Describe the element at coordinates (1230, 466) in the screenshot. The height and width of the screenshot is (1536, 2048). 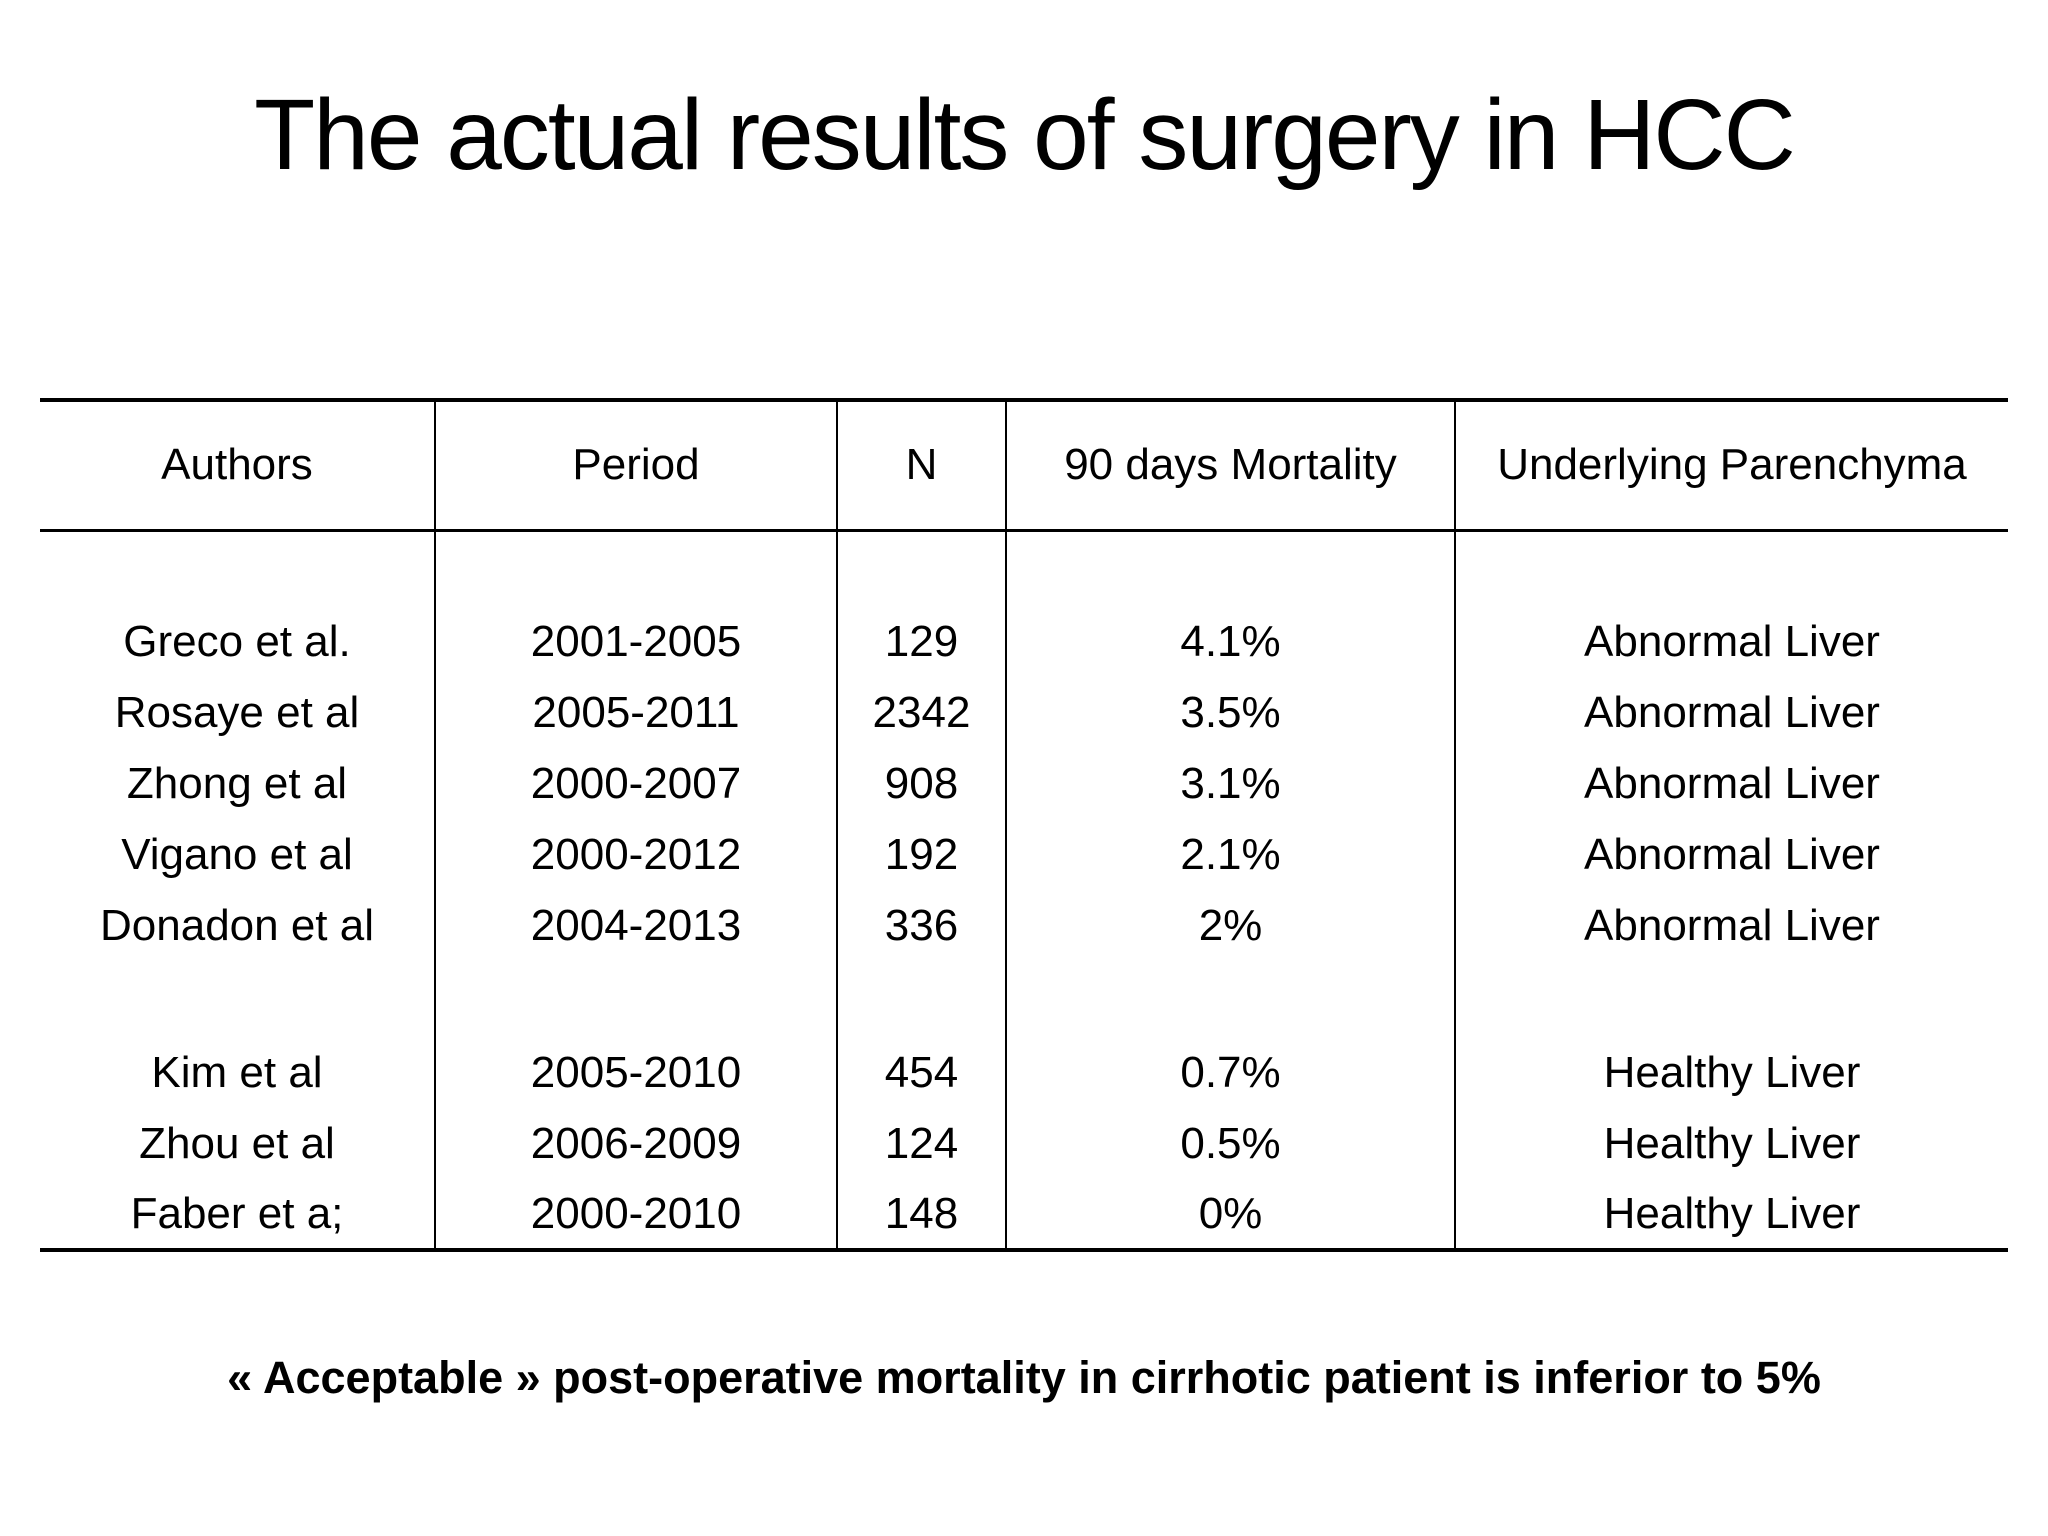
I see `column-header-mortality: 90 days Mortality` at that location.